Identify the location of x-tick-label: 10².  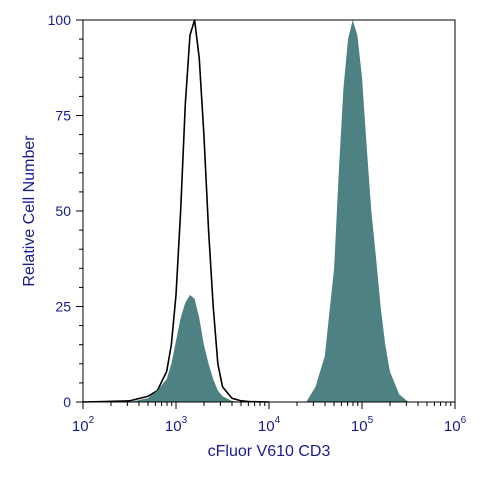
(83, 425).